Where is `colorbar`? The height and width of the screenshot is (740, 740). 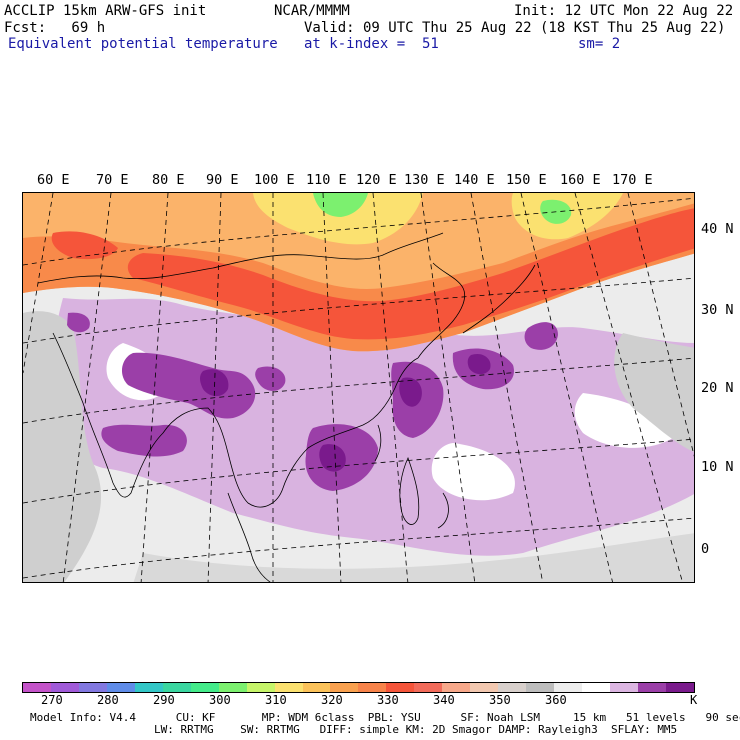
colorbar is located at coordinates (358, 687).